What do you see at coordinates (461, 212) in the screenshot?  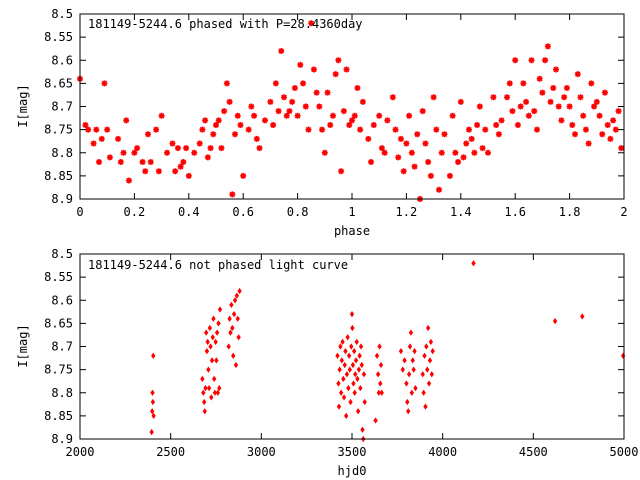 I see `phased-x-tick-label: 1.4` at bounding box center [461, 212].